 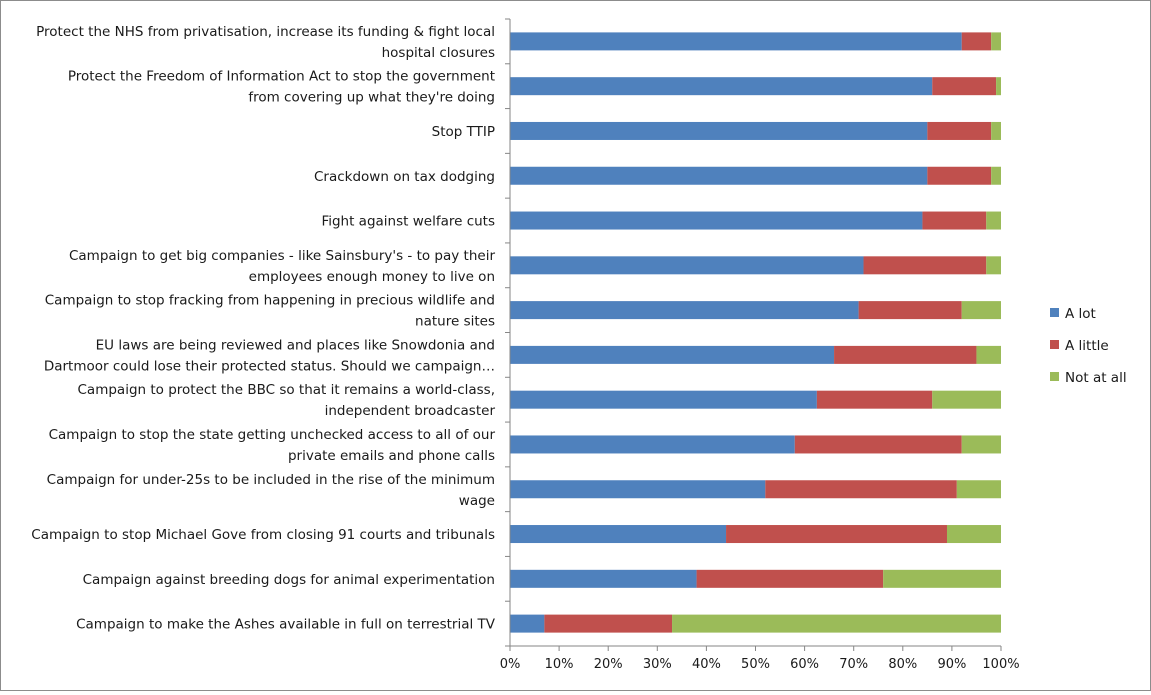 What do you see at coordinates (455, 322) in the screenshot?
I see `category-label-line: nature sites` at bounding box center [455, 322].